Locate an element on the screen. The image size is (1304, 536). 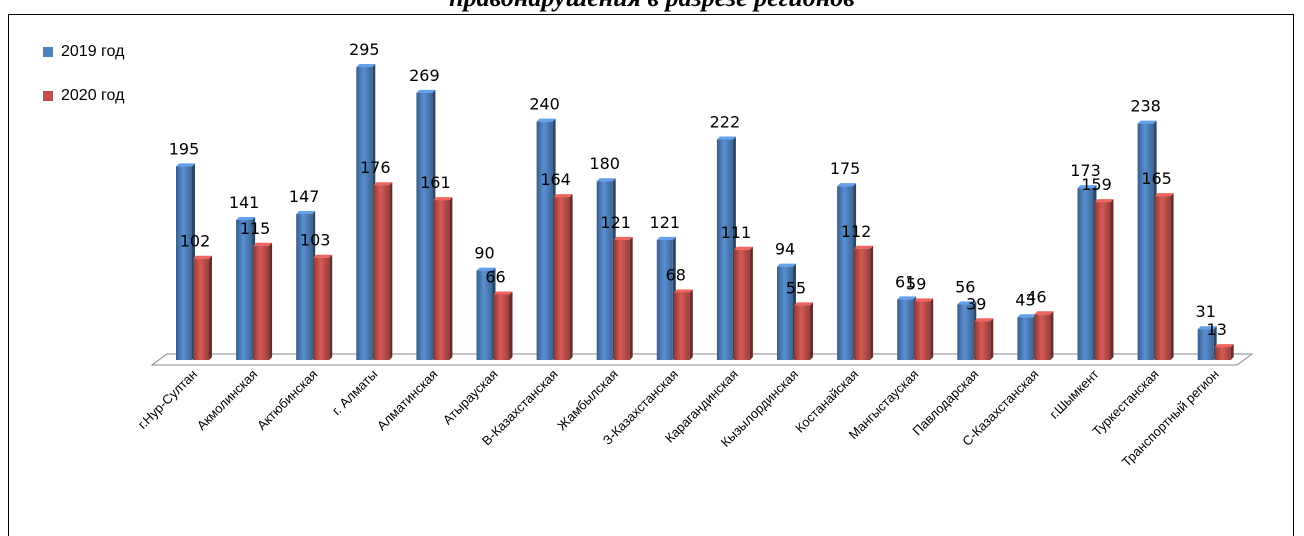
legend-swatch-2019 is located at coordinates (48, 52).